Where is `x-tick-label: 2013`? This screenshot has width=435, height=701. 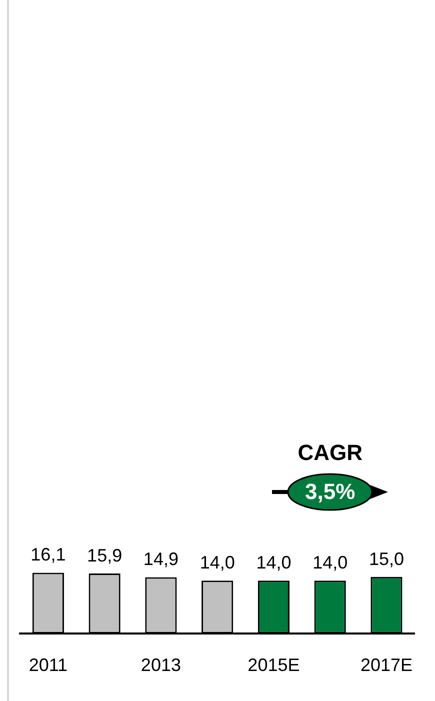 x-tick-label: 2013 is located at coordinates (160, 665).